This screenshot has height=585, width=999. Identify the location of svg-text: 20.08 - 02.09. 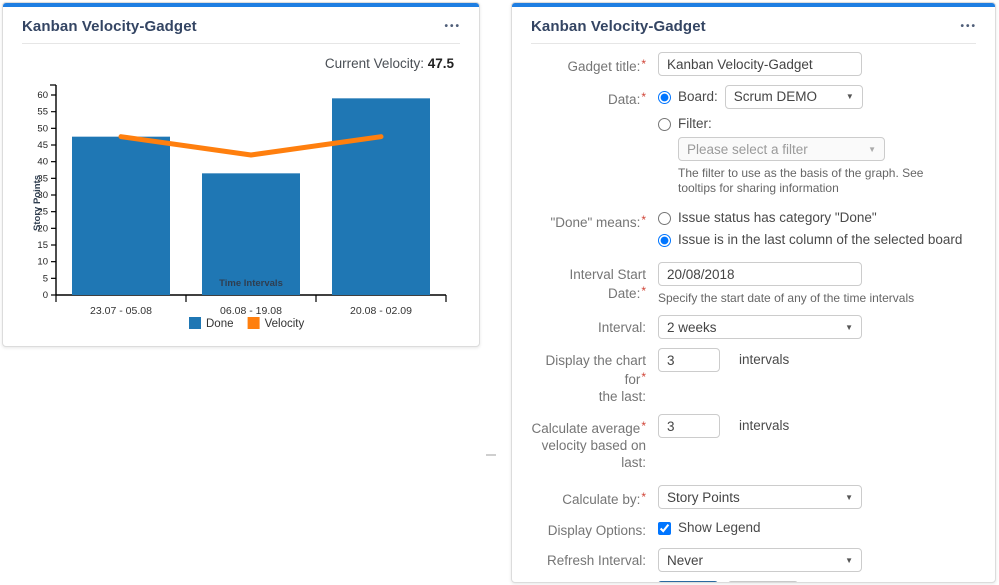
(381, 311).